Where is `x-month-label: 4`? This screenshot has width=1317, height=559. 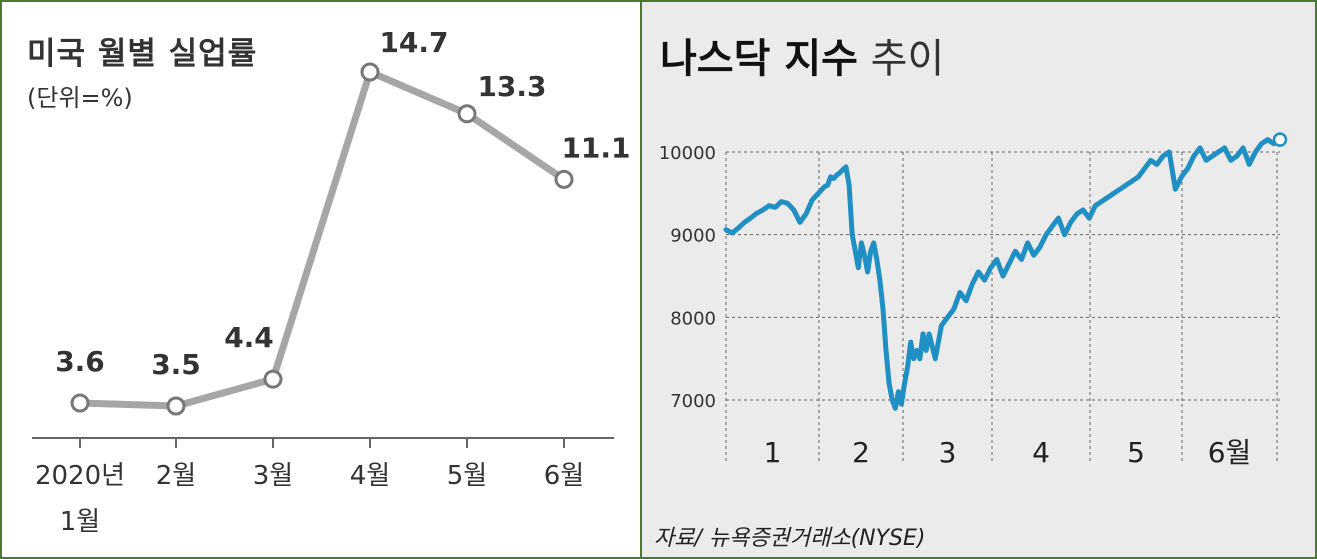 x-month-label: 4 is located at coordinates (1041, 452).